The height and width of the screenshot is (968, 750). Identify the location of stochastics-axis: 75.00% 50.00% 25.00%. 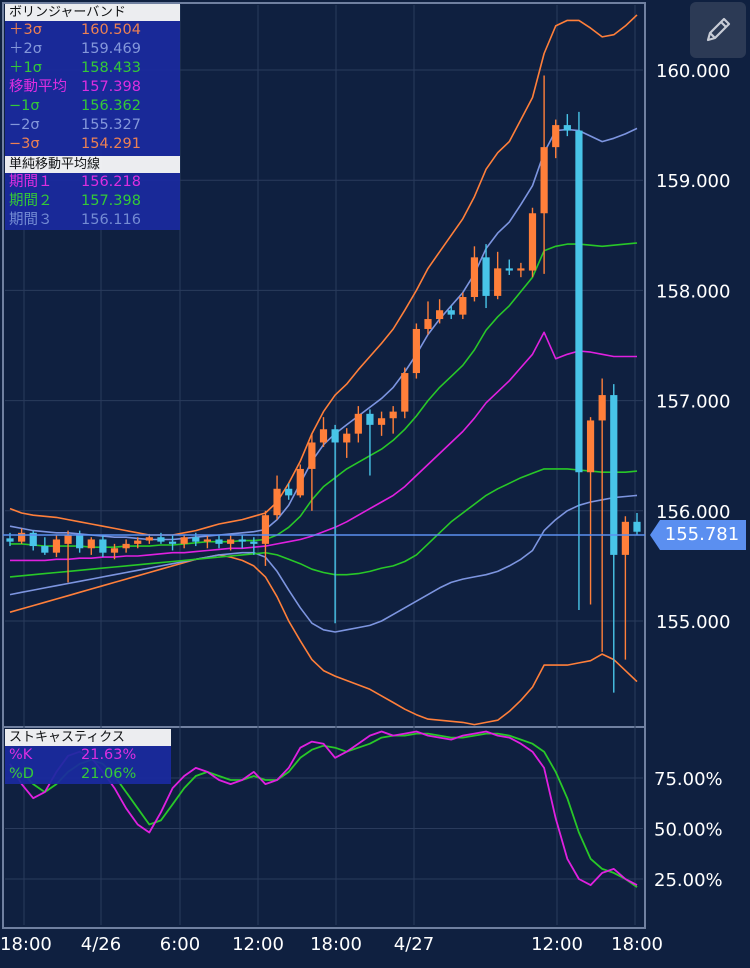
(688, 830).